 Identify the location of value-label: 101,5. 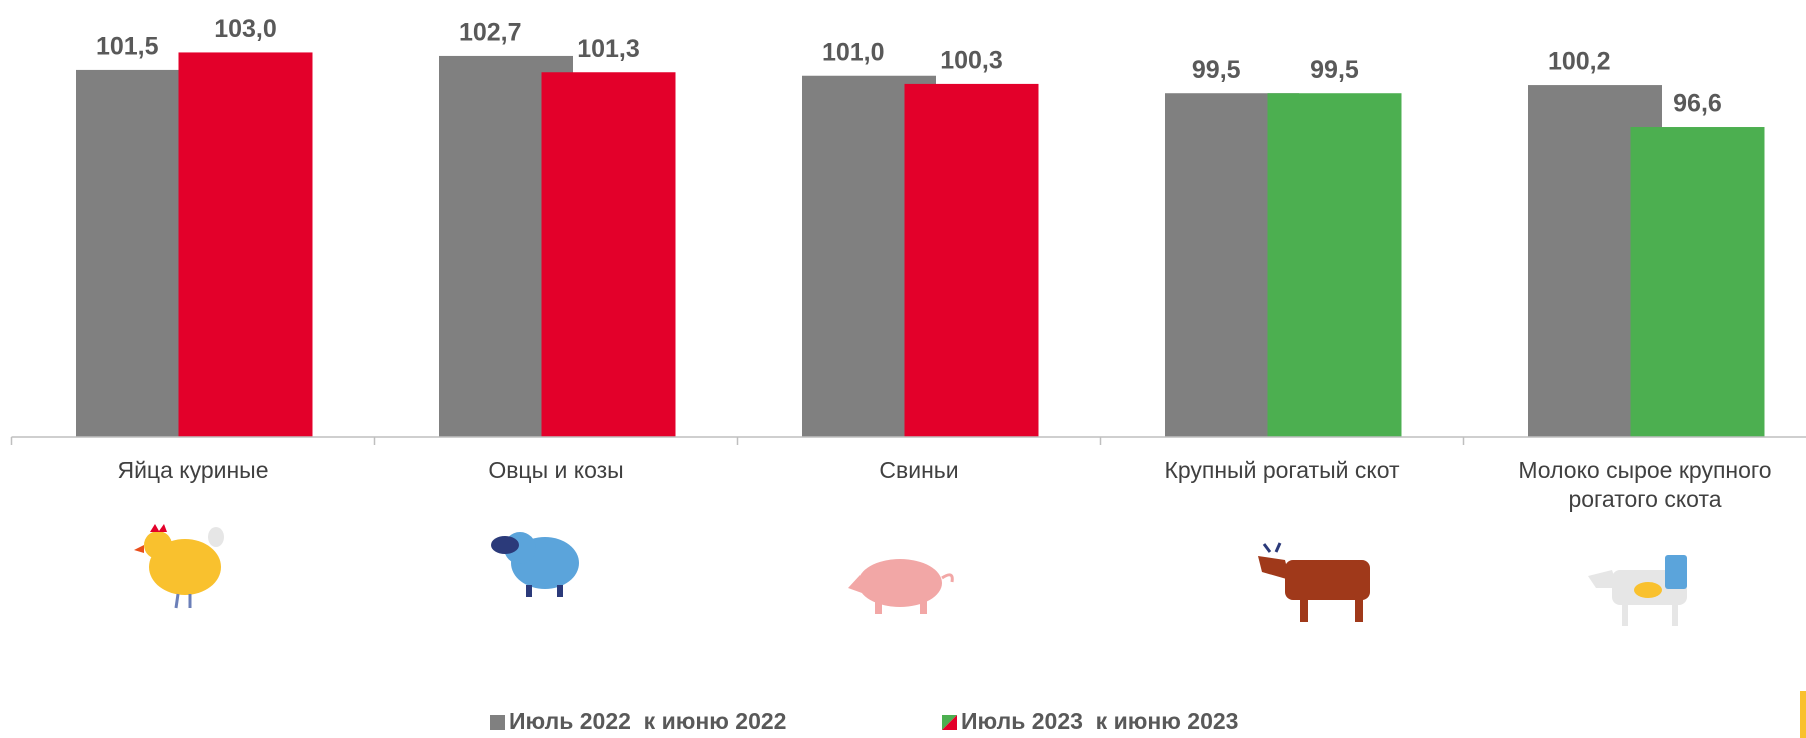
(127, 47).